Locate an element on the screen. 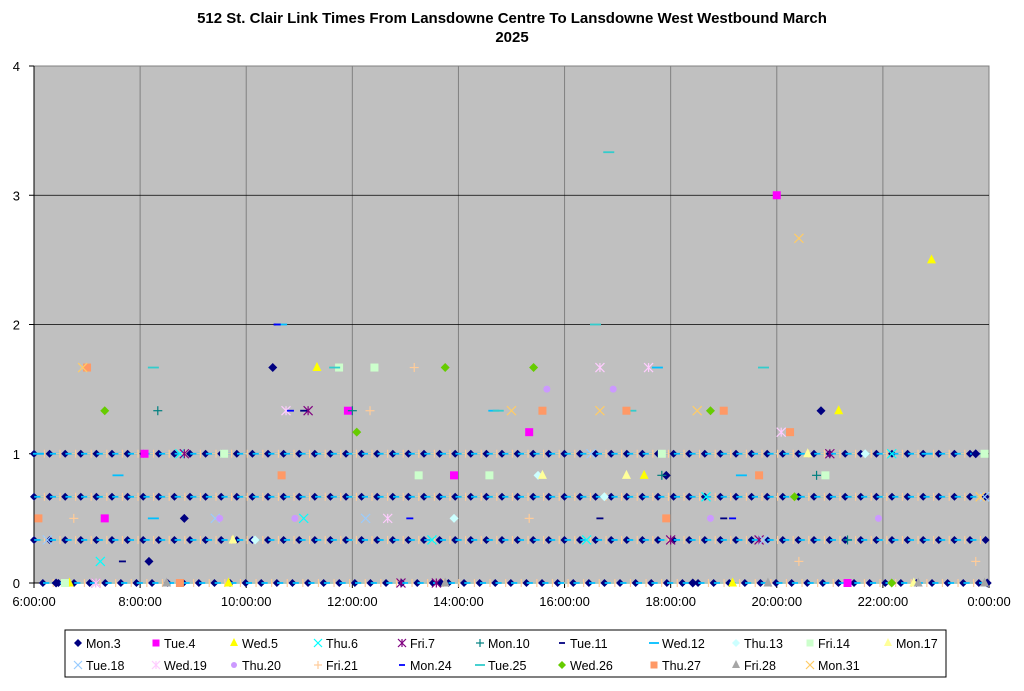  legend-label: Fri.28 is located at coordinates (760, 666).